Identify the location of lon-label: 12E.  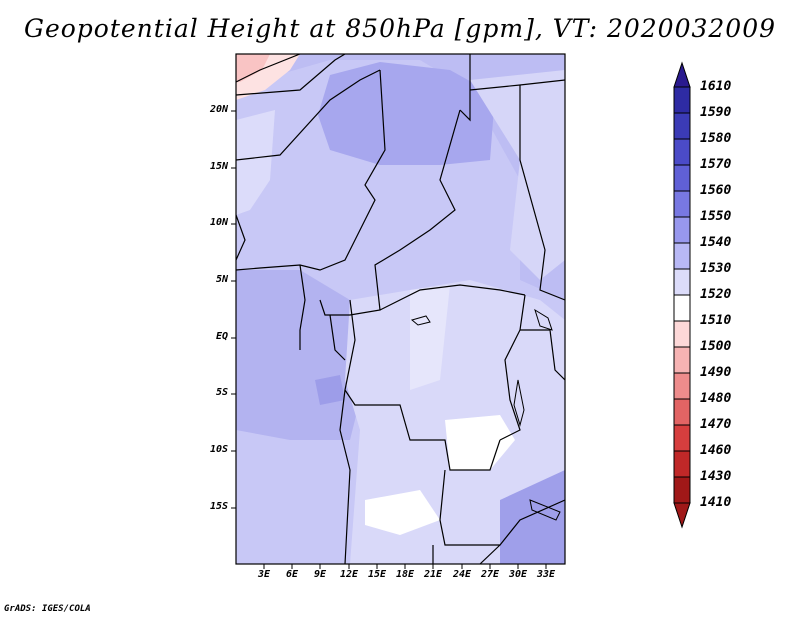
(349, 574).